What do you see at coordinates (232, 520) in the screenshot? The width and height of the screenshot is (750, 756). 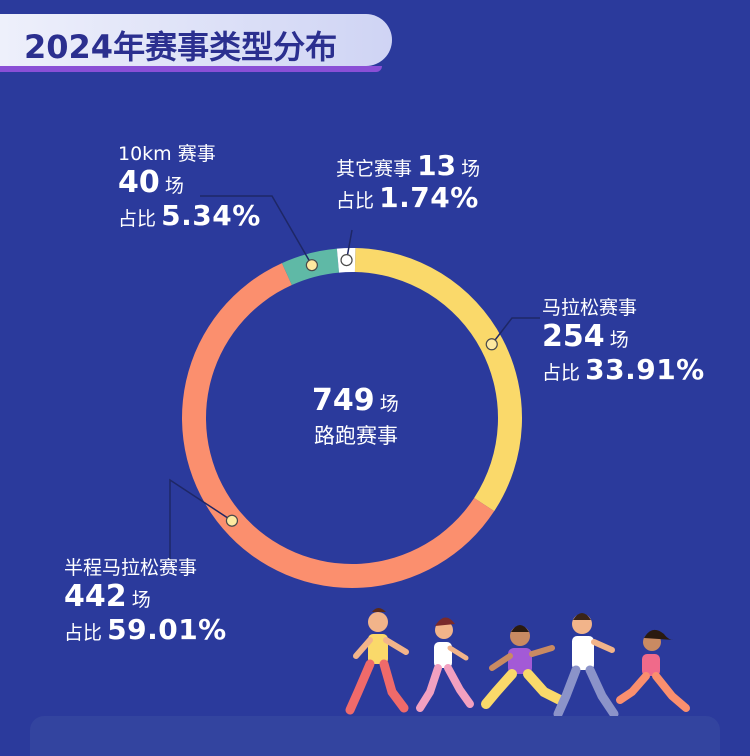 I see `leader-half-dot` at bounding box center [232, 520].